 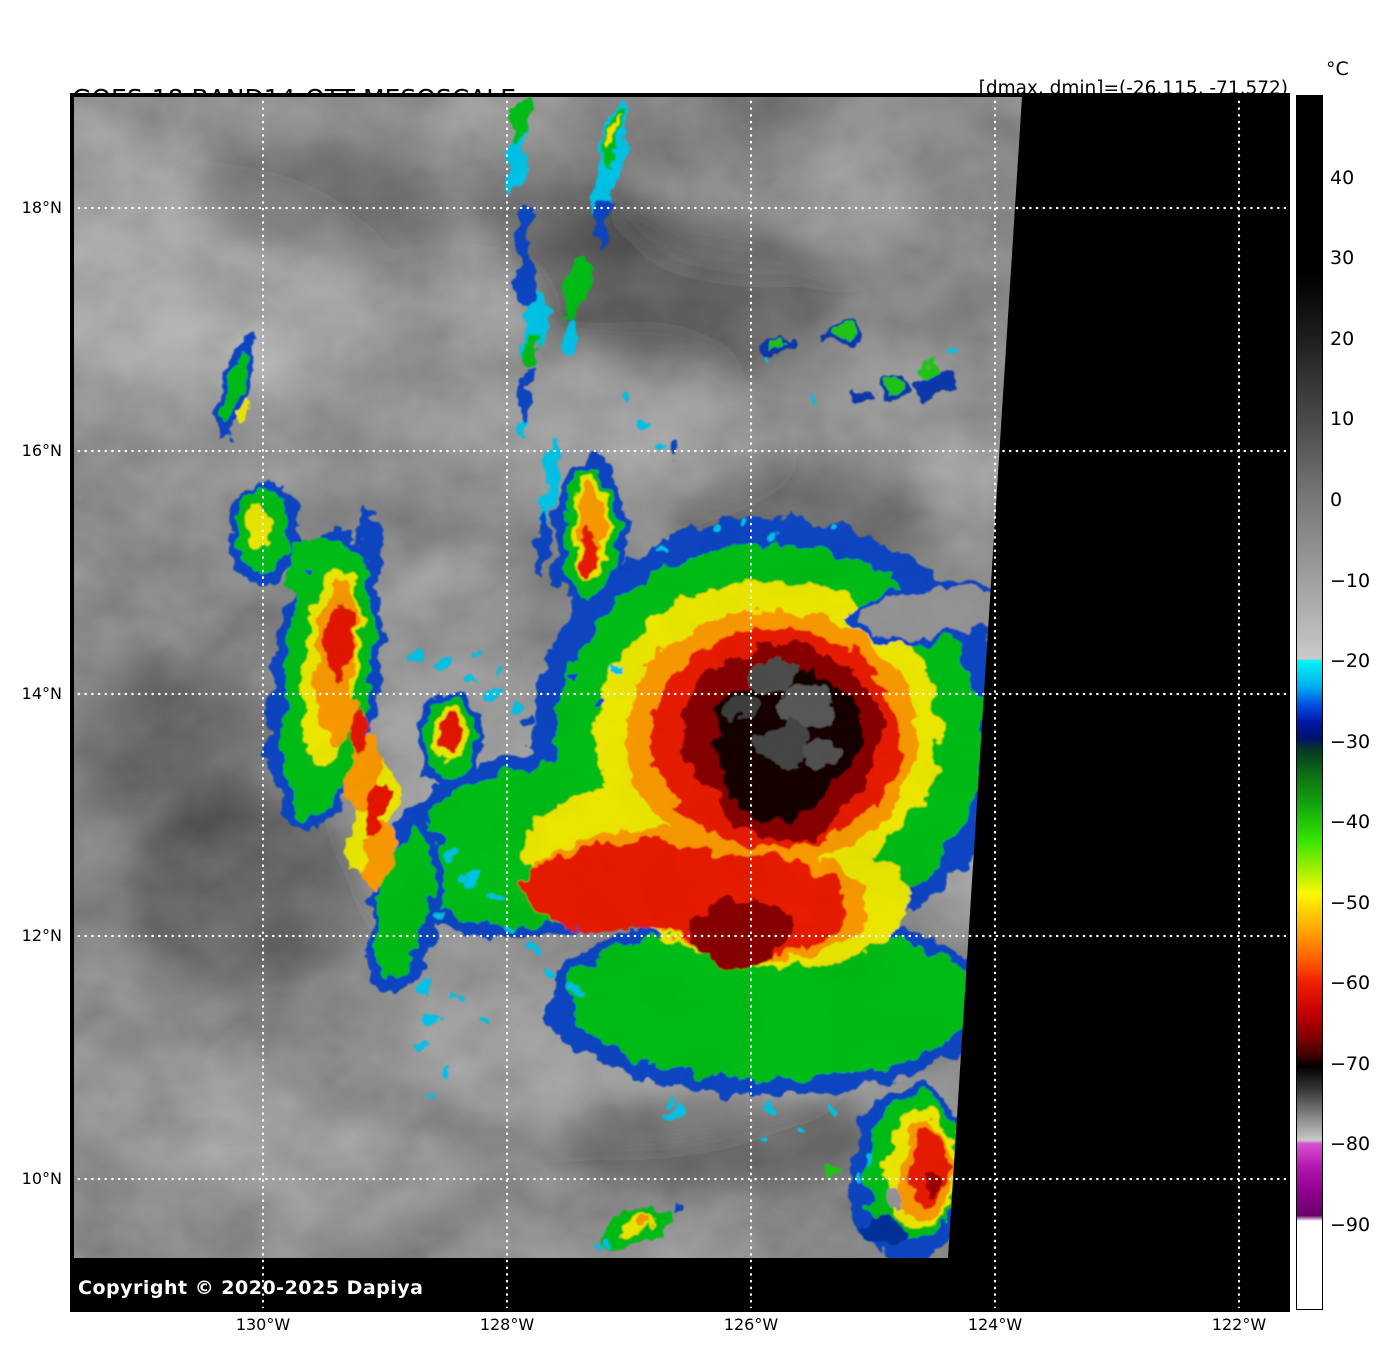 What do you see at coordinates (263, 1324) in the screenshot?
I see `lon-tick-label: 130°W` at bounding box center [263, 1324].